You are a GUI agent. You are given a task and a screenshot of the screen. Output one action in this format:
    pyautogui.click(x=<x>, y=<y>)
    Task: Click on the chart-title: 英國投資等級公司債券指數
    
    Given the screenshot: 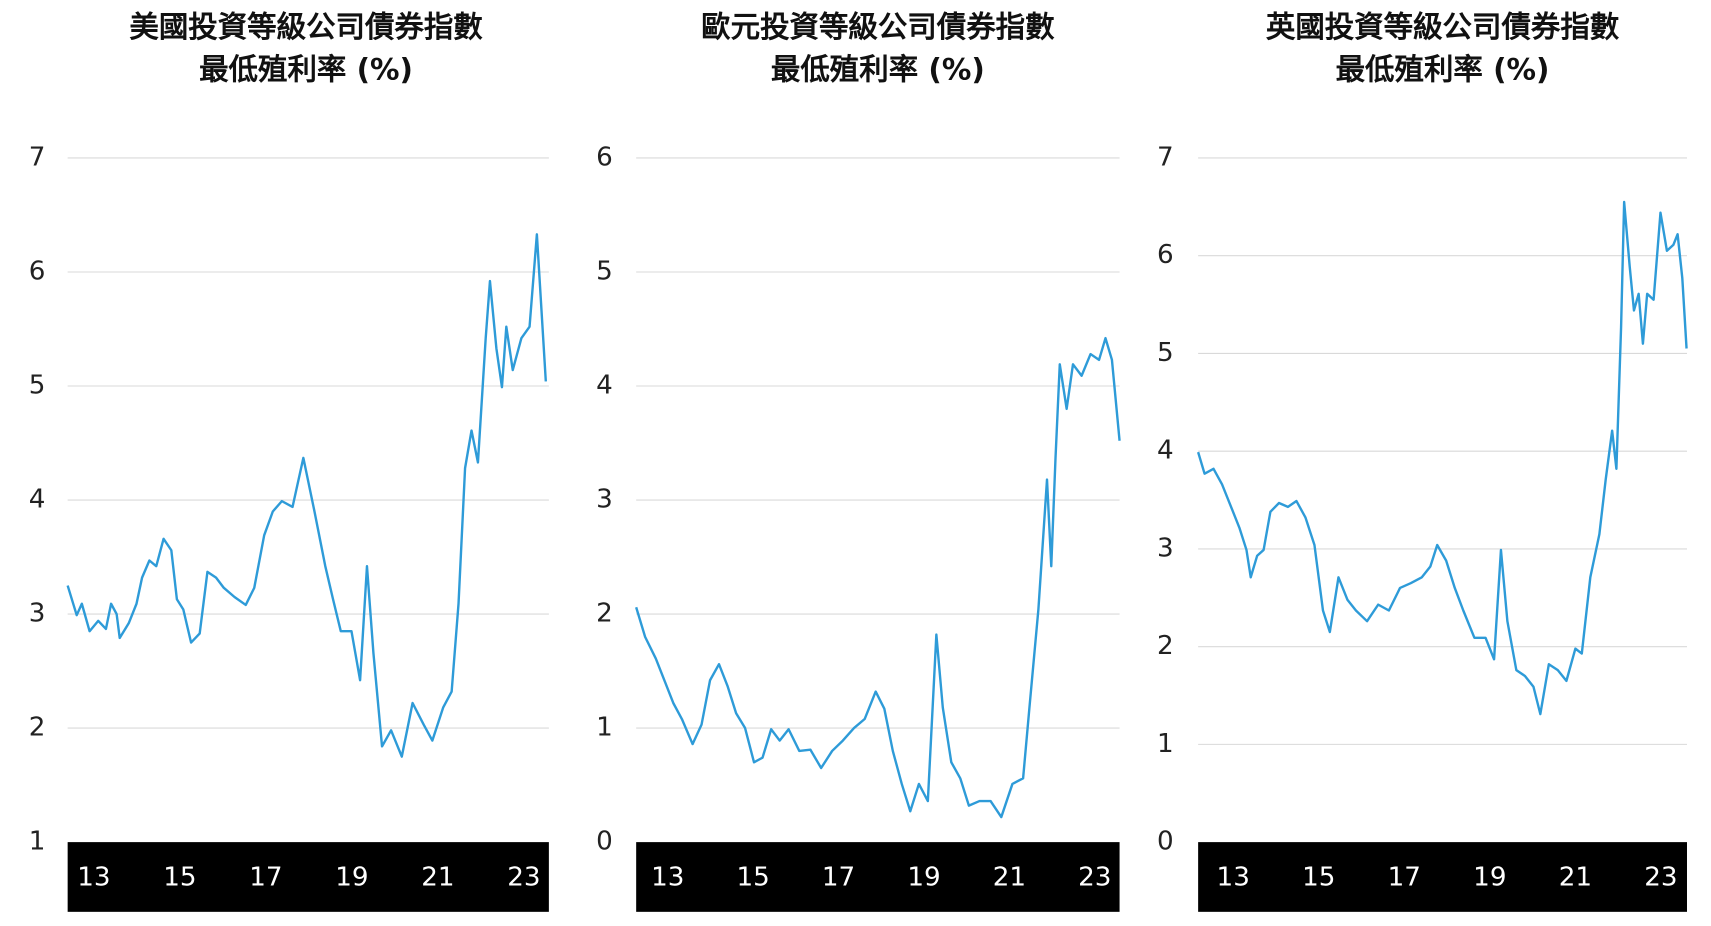 What is the action you would take?
    pyautogui.click(x=1443, y=27)
    